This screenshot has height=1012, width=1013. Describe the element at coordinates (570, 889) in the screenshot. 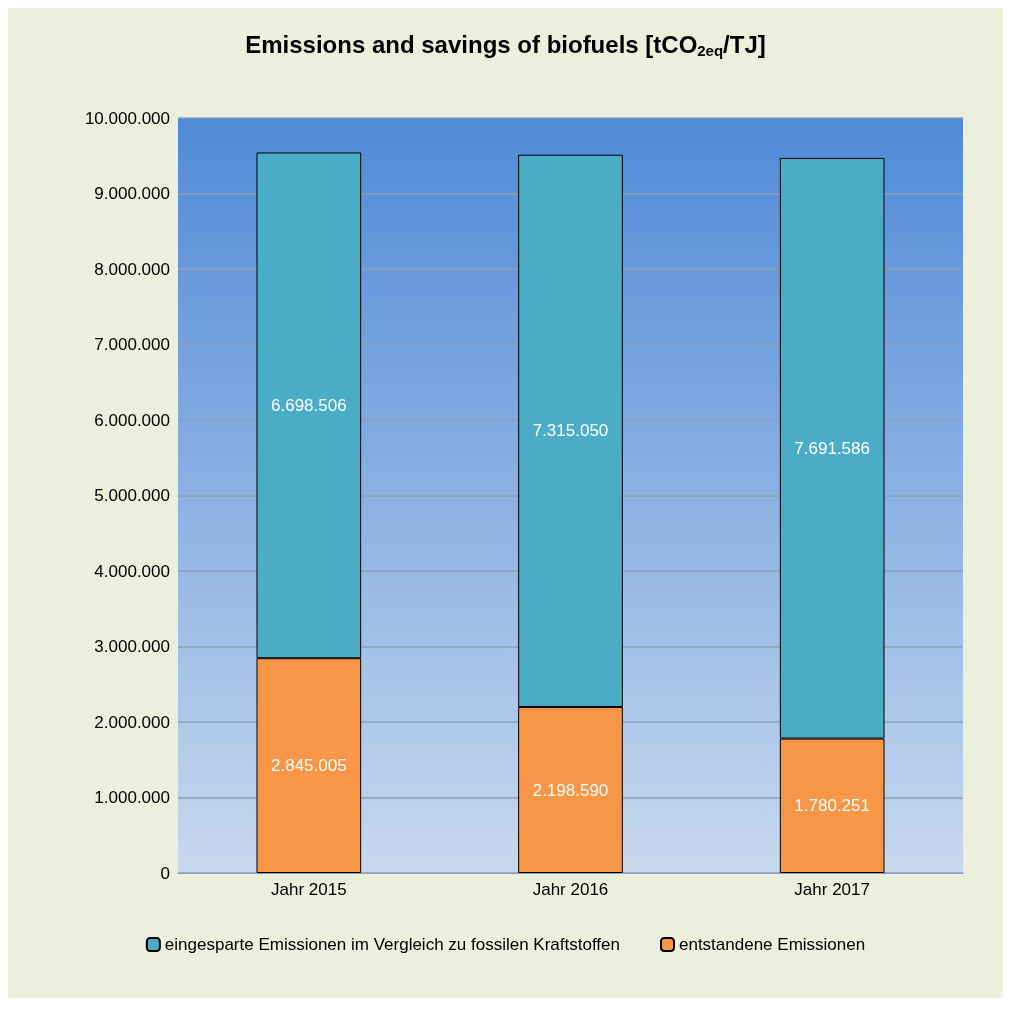

I see `x-tick-label: Jahr 2016` at that location.